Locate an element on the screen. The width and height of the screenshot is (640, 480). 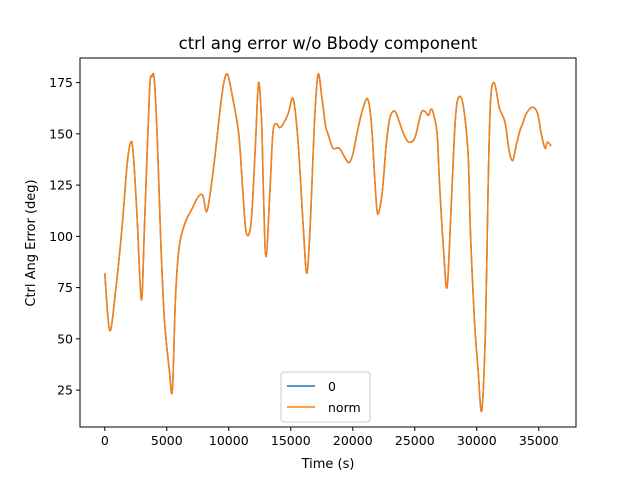
x-tick-label: 10000 is located at coordinates (229, 440).